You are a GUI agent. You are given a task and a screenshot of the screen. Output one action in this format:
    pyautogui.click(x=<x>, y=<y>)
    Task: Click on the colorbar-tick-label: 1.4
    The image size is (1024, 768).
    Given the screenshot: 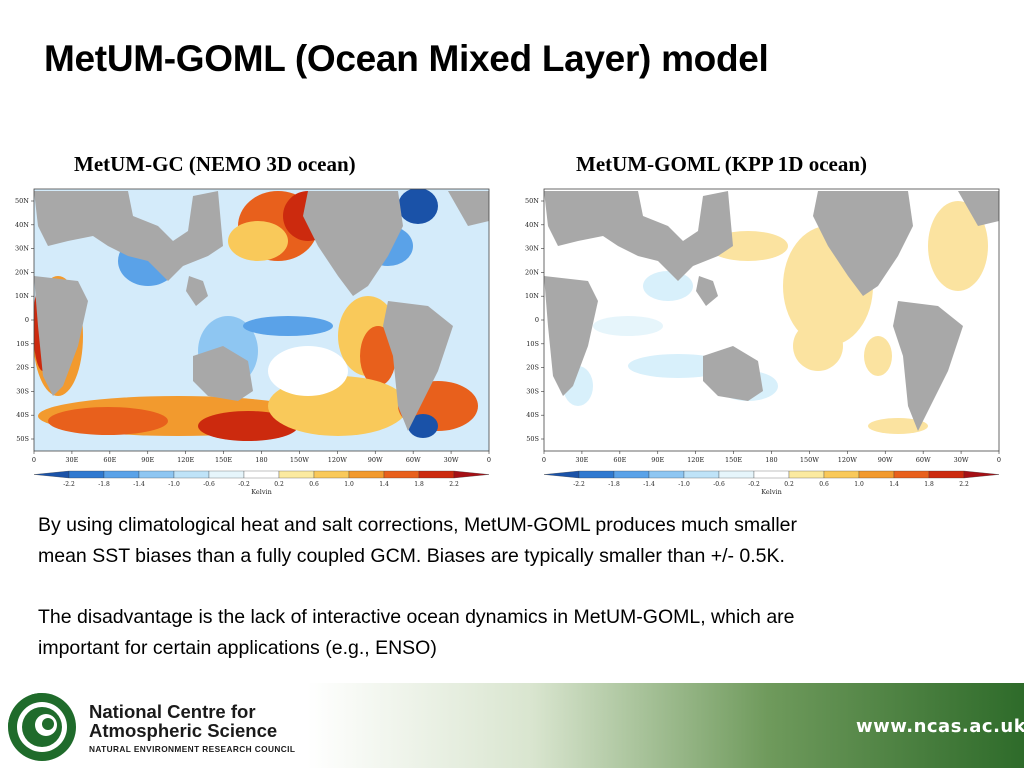 What is the action you would take?
    pyautogui.click(x=894, y=484)
    